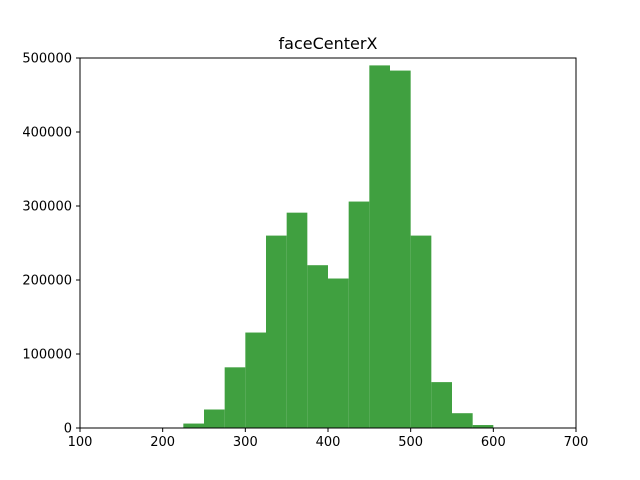 This screenshot has height=480, width=640. What do you see at coordinates (47, 59) in the screenshot?
I see `y-tick-label-5: 500000` at bounding box center [47, 59].